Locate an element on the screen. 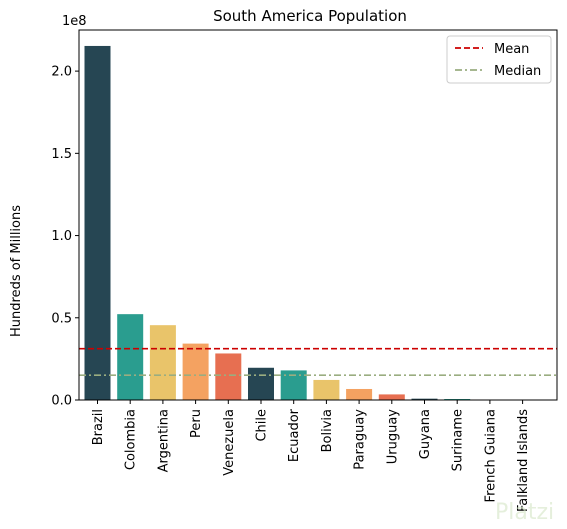 This screenshot has height=529, width=567. bar-uruguay is located at coordinates (391, 397).